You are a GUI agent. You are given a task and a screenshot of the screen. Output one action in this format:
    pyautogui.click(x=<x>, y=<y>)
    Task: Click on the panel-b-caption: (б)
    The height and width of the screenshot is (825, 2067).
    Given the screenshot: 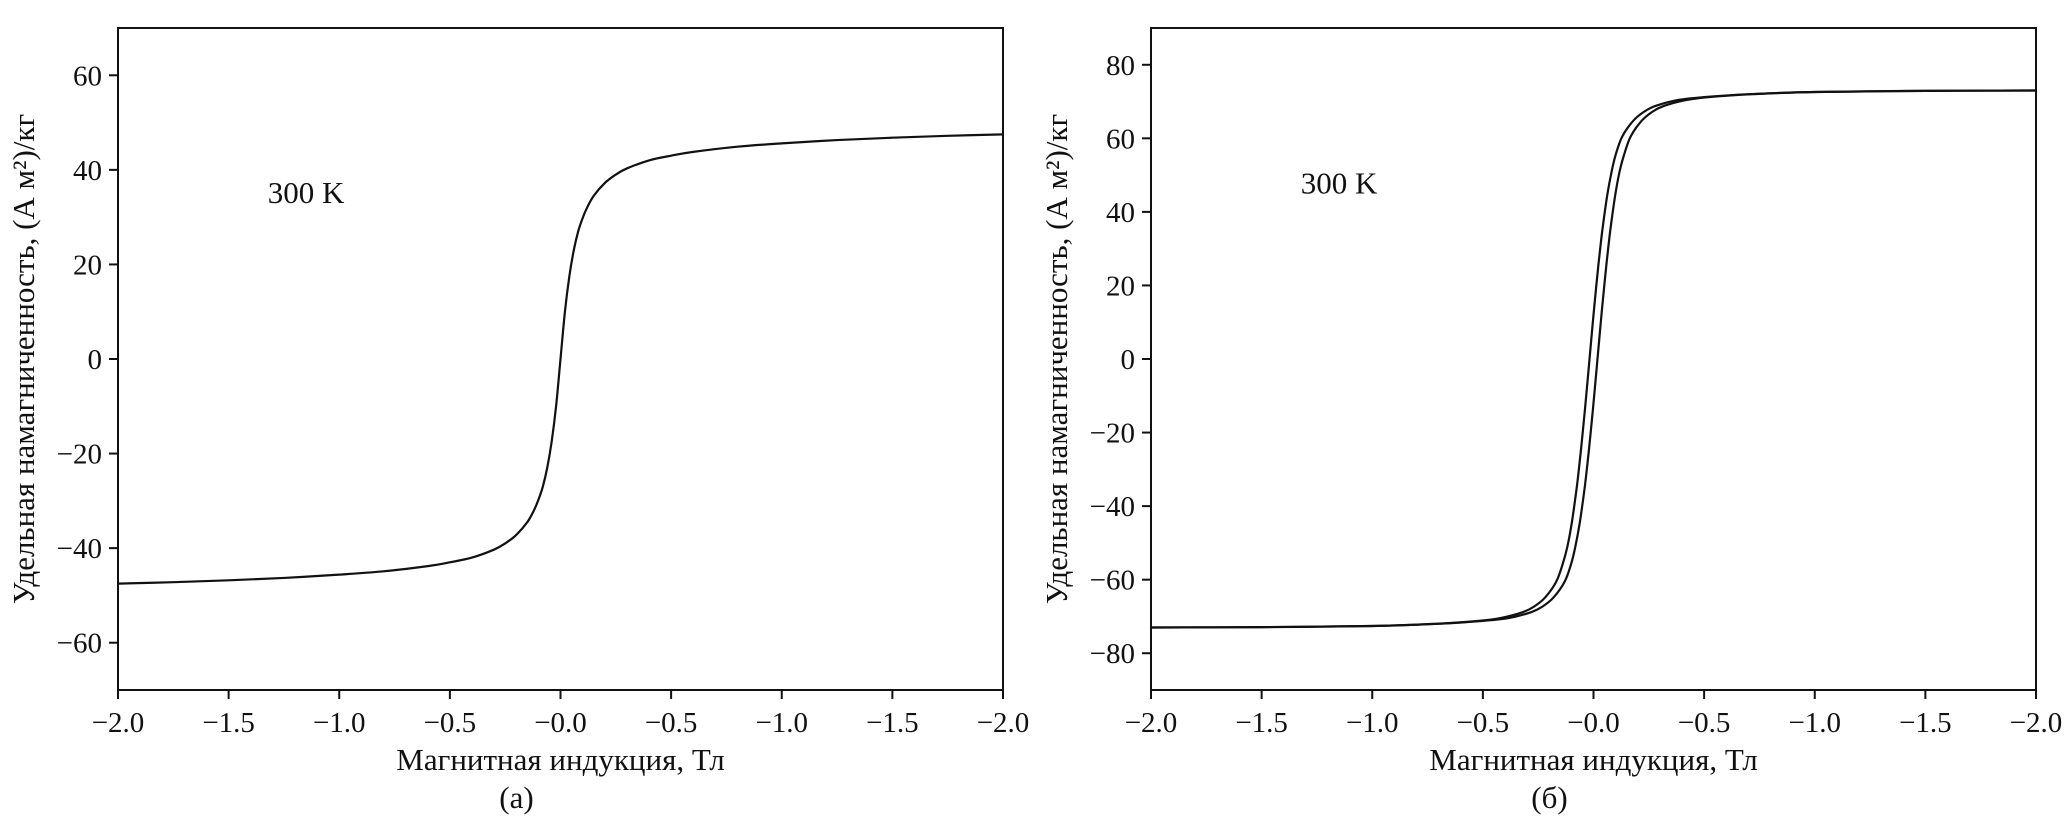 What is the action you would take?
    pyautogui.click(x=1549, y=797)
    